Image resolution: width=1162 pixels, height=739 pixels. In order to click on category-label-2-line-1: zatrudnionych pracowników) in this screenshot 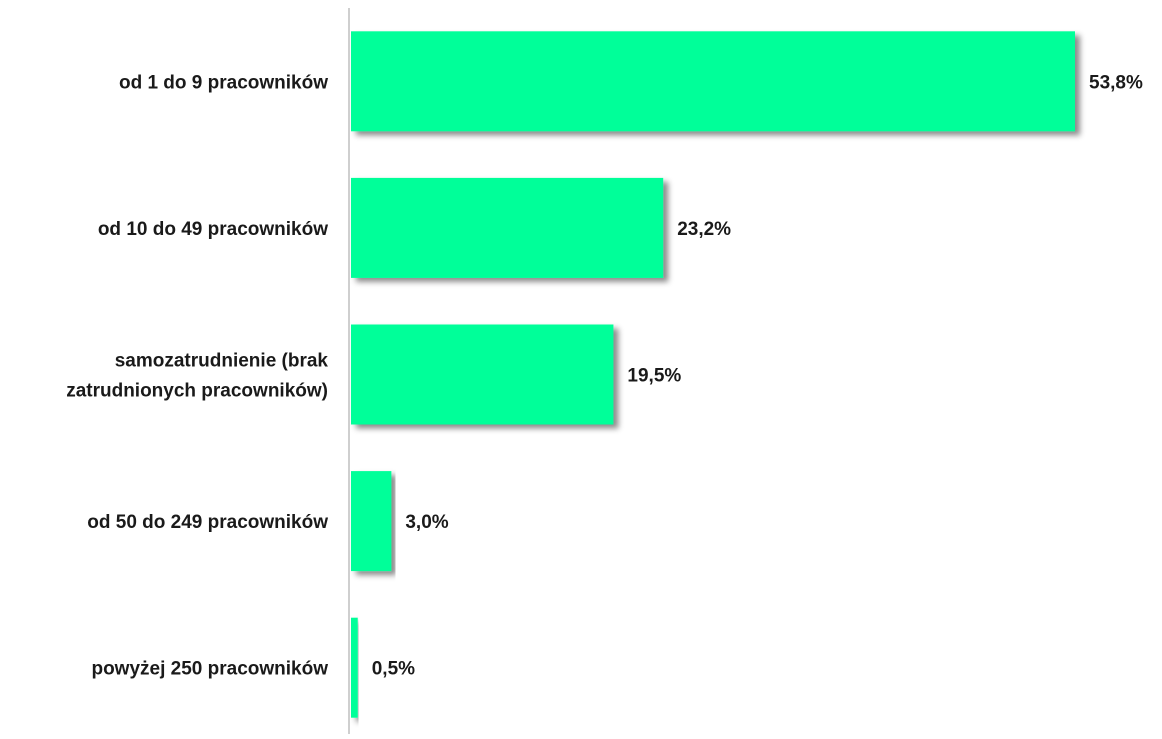, I will do `click(197, 391)`.